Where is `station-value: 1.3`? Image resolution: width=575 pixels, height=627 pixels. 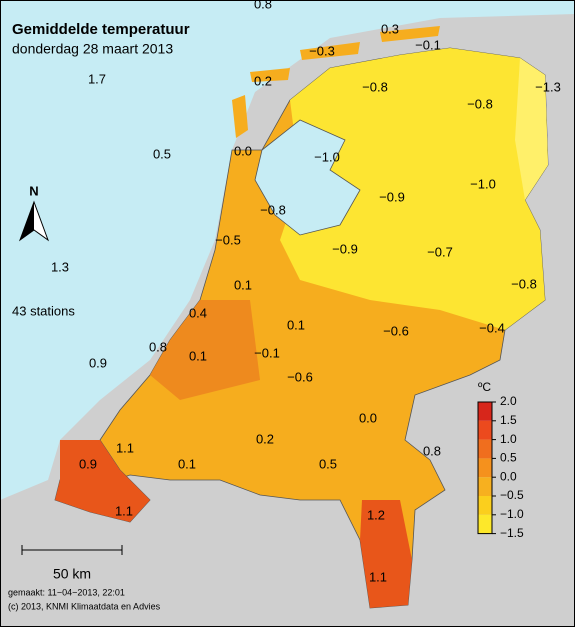
station-value: 1.3 is located at coordinates (60, 266).